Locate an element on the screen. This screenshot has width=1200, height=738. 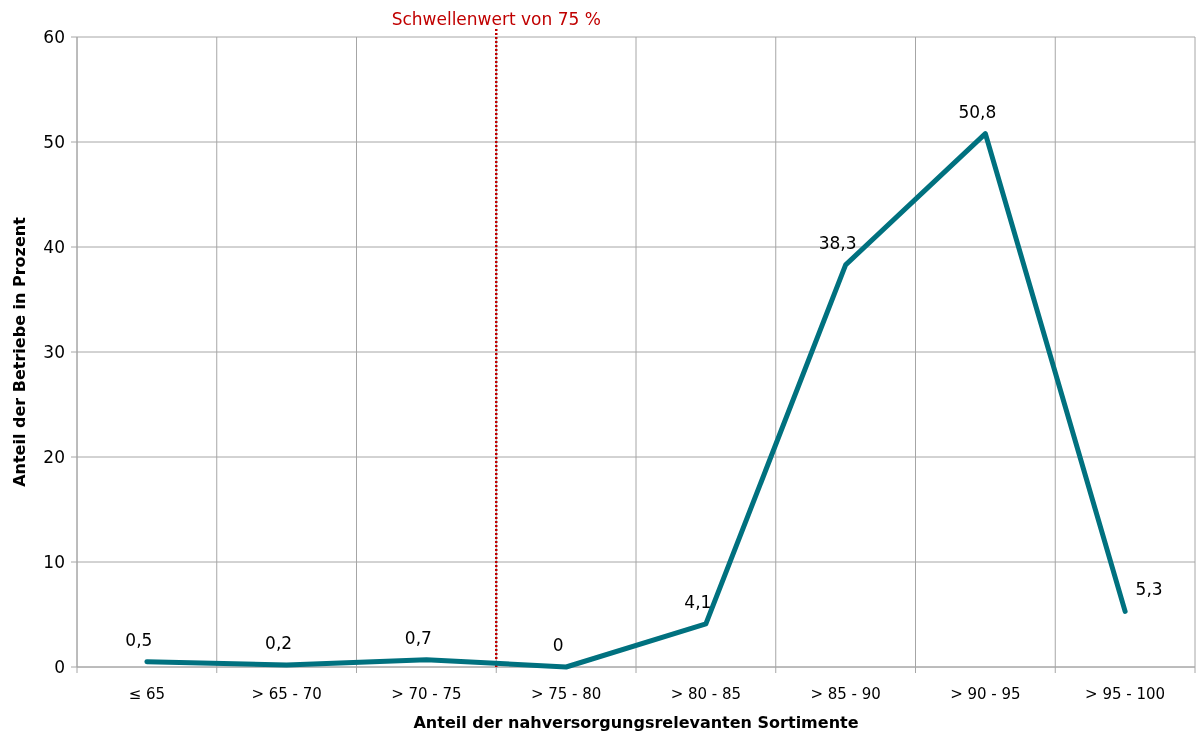
x-tick-label: > 70 - 75 is located at coordinates (426, 694).